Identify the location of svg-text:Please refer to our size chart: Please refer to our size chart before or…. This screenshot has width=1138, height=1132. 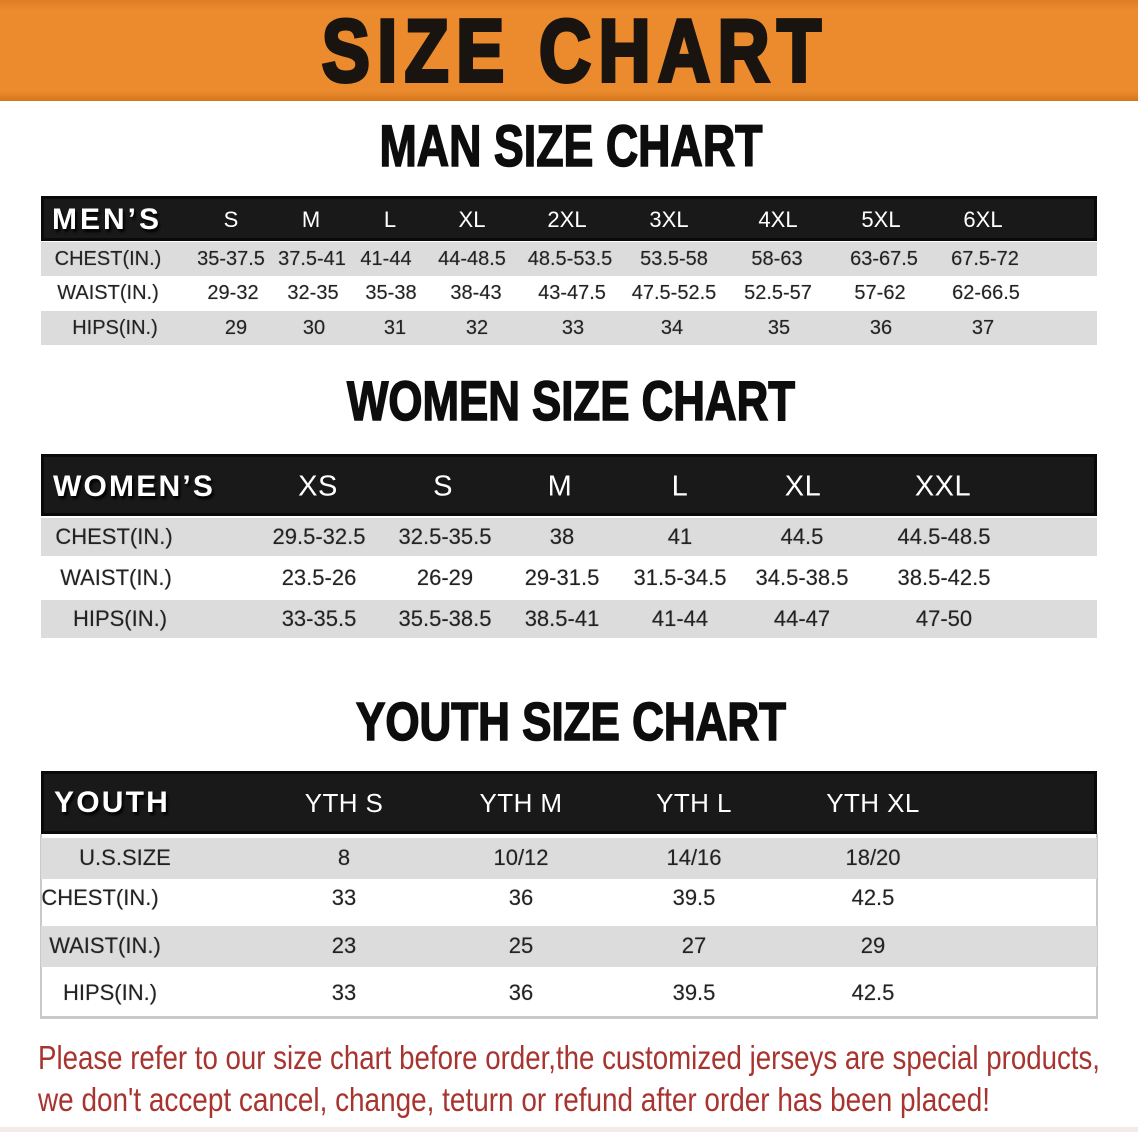
(569, 1057).